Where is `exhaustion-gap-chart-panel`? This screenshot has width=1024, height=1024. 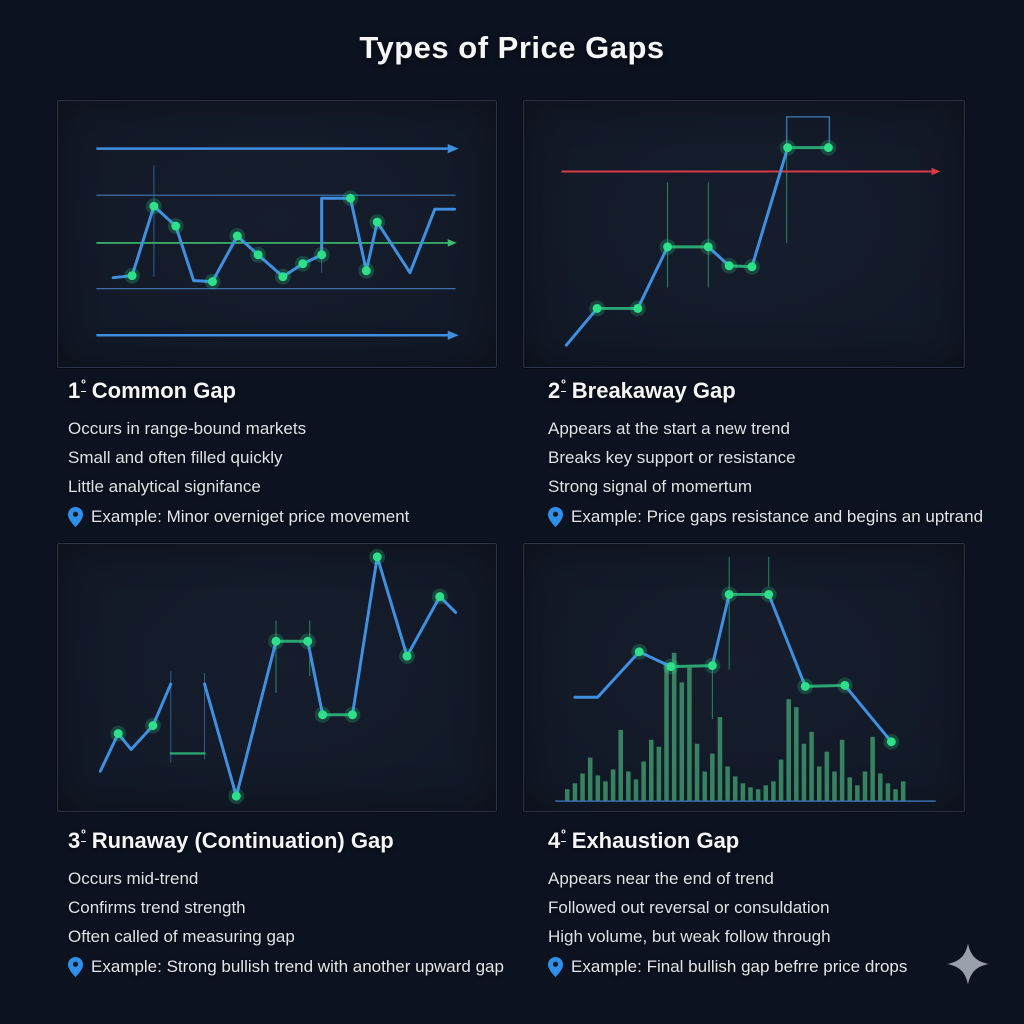 exhaustion-gap-chart-panel is located at coordinates (744, 677).